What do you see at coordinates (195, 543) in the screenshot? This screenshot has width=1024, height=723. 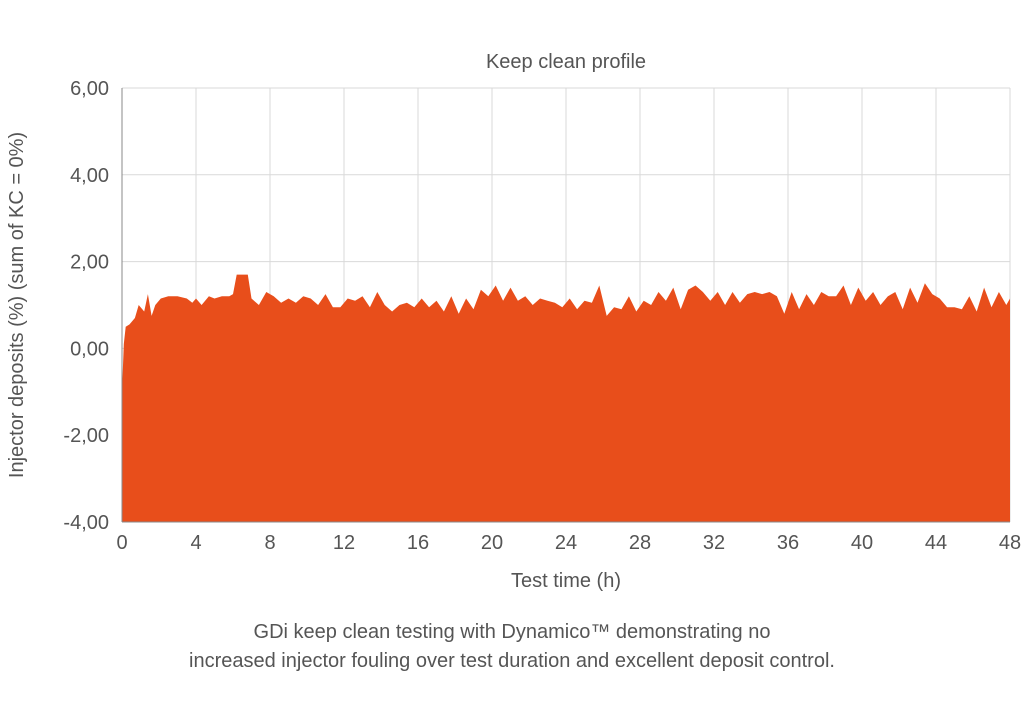 I see `x-tick-label: 4` at bounding box center [195, 543].